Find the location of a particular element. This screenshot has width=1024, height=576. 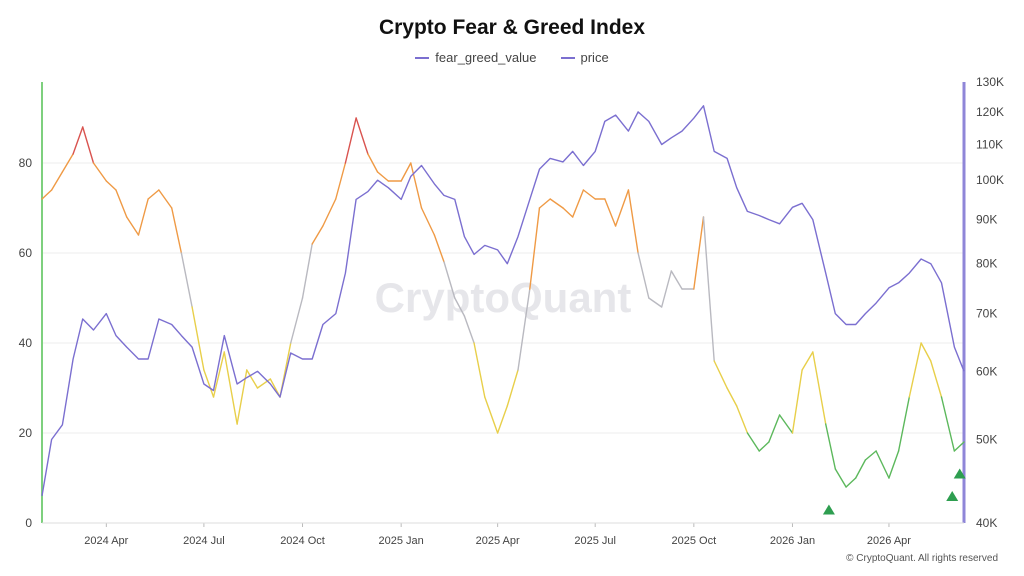

x-tick-label: 2025 Jul is located at coordinates (595, 541).